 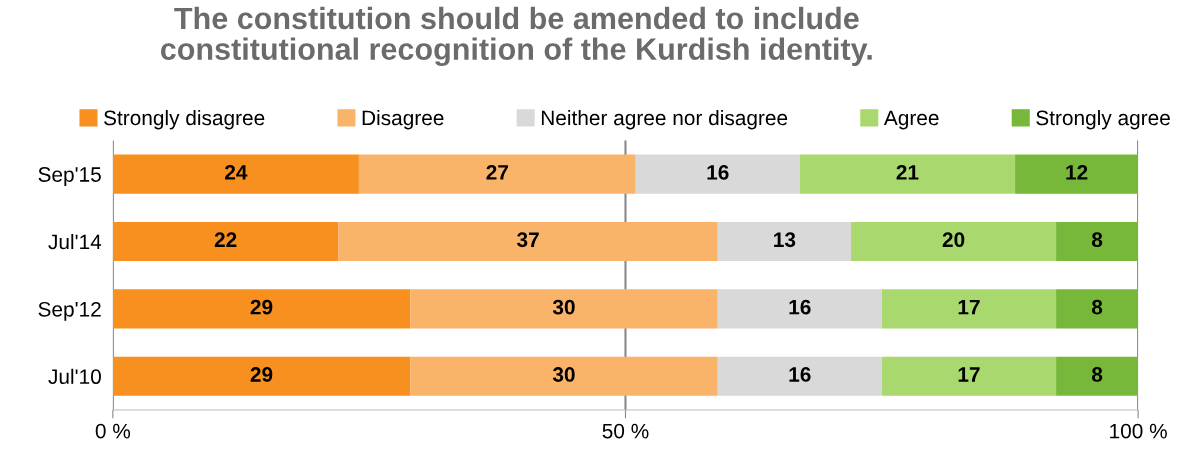 I want to click on legend-label: Neither agree nor disagree, so click(x=664, y=119).